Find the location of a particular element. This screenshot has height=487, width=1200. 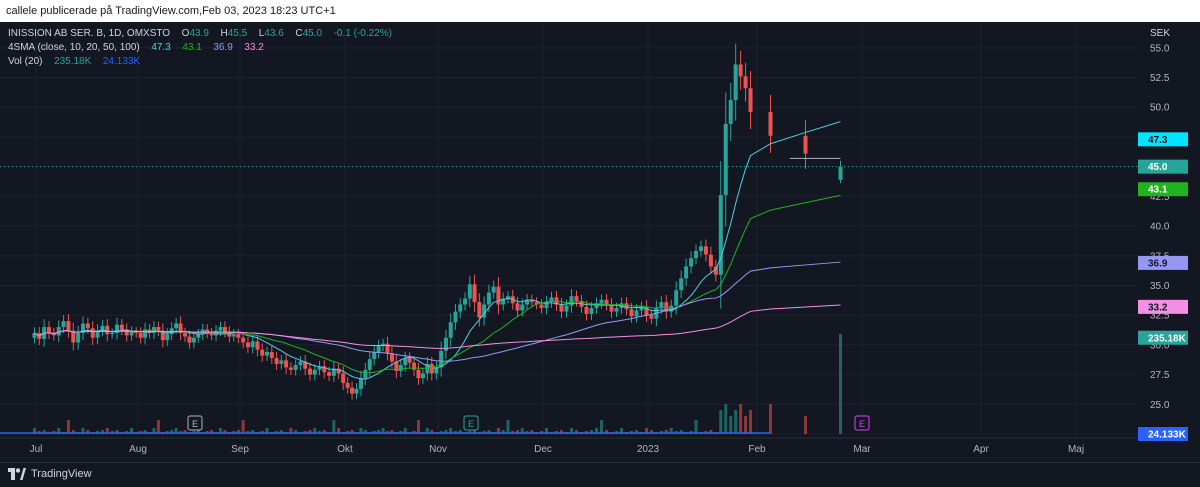

time-tick-label: Sep is located at coordinates (240, 449).